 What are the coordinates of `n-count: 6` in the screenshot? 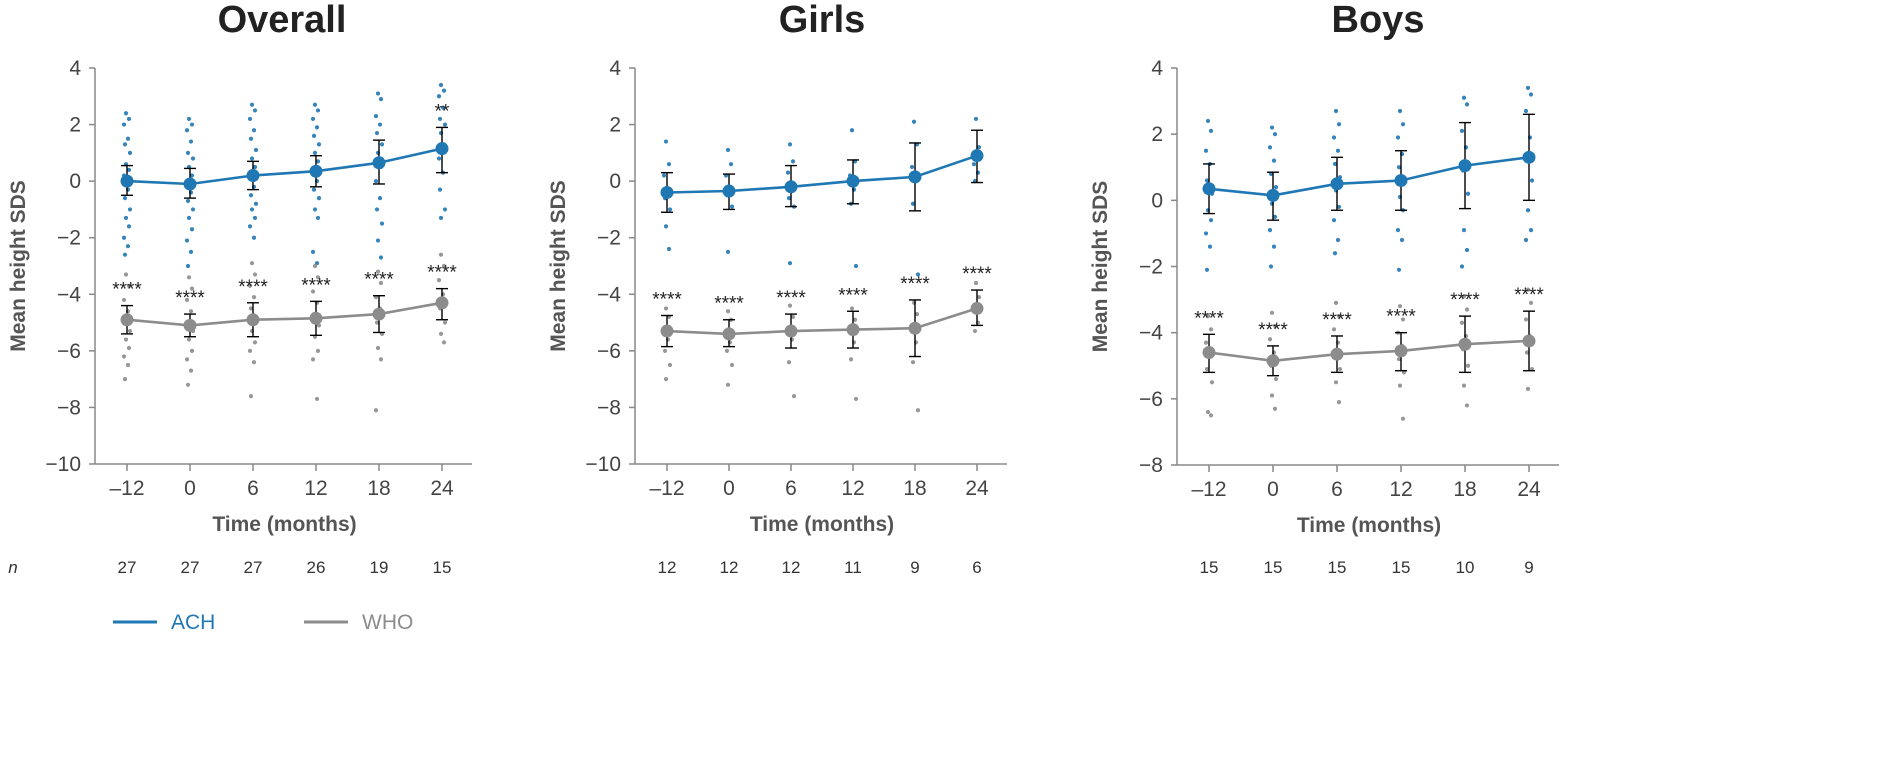 It's located at (976, 567).